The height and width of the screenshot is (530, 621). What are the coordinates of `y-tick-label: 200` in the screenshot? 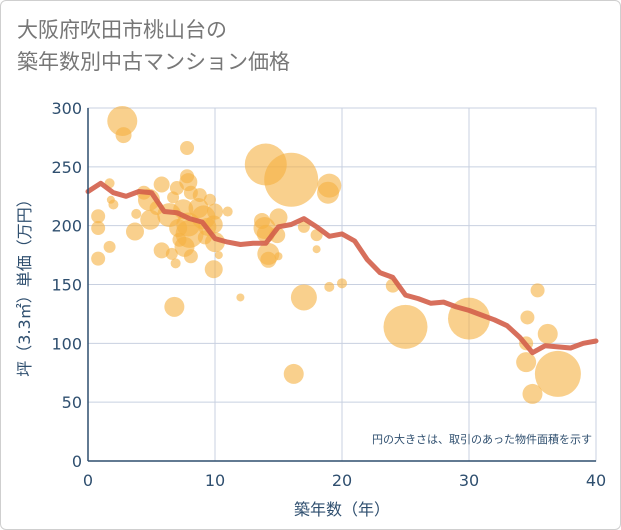 It's located at (66, 226).